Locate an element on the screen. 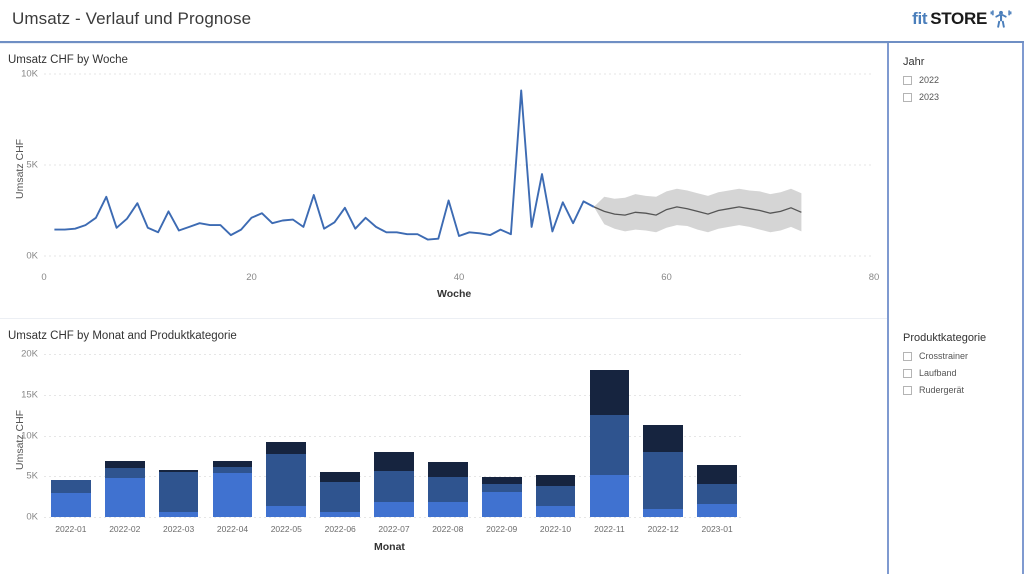 Image resolution: width=1024 pixels, height=574 pixels. filter-option-crosstrainer: Crosstrainer is located at coordinates (944, 356).